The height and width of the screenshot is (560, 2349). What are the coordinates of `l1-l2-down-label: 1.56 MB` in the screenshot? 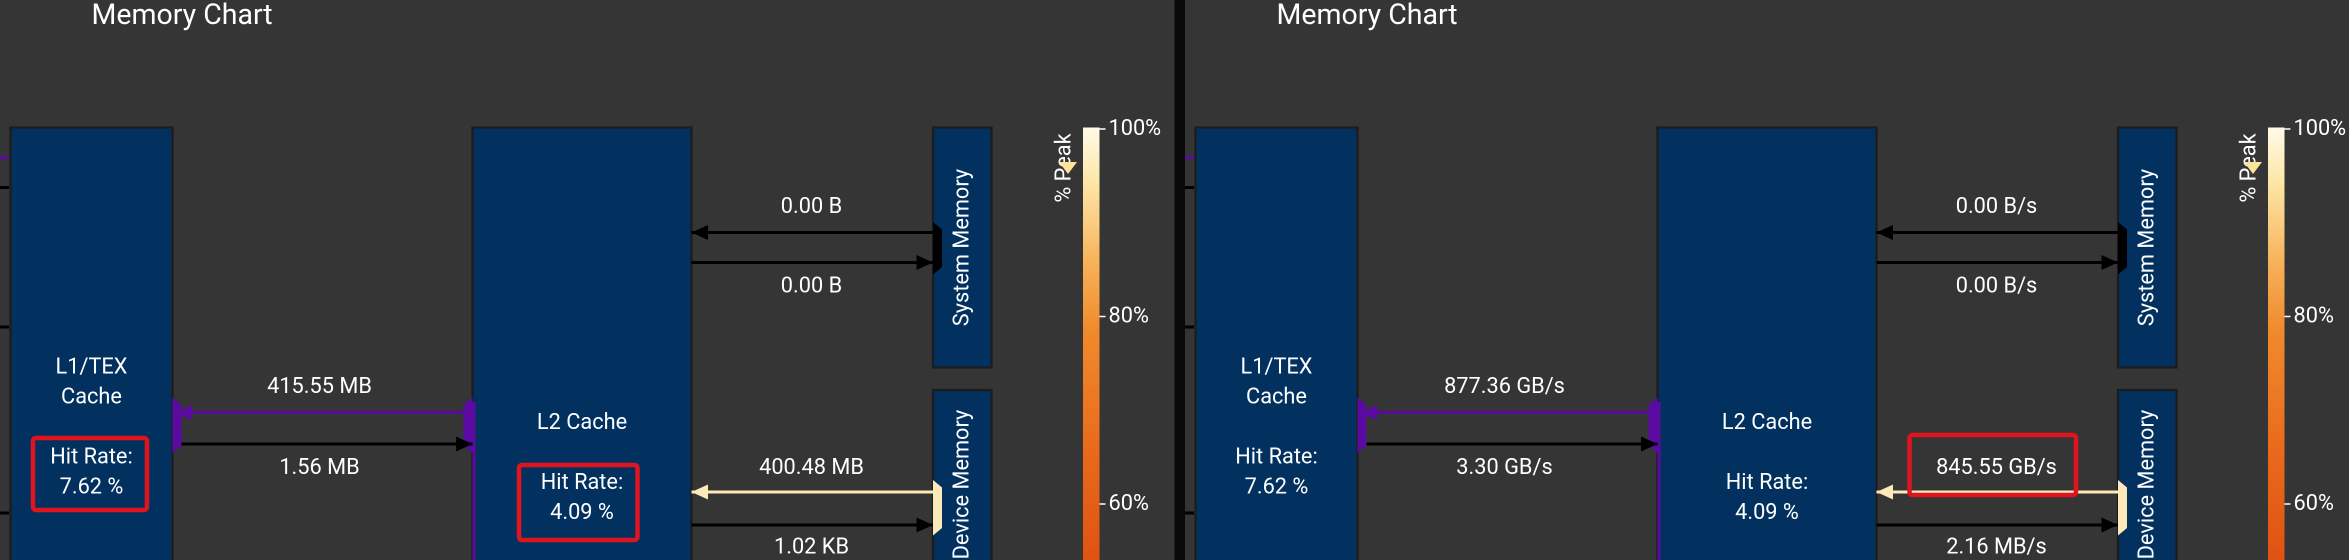 It's located at (319, 467).